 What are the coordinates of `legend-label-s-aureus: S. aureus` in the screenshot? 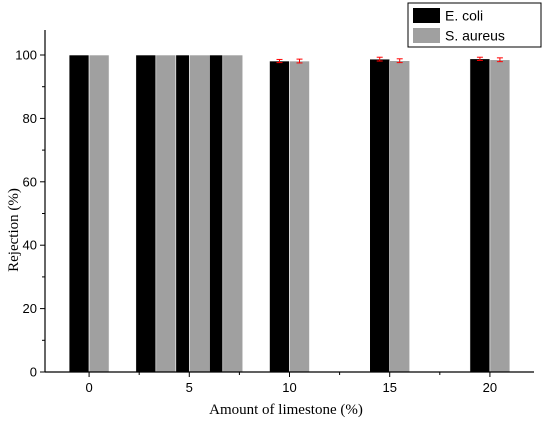 It's located at (475, 36).